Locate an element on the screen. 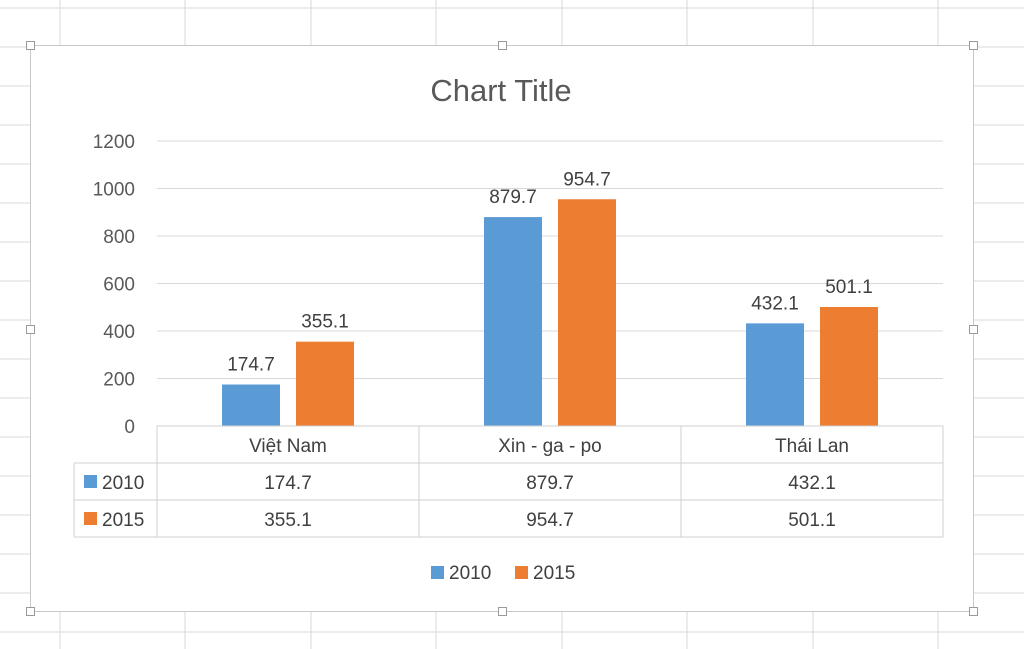  table-series-name: 2010 is located at coordinates (123, 483).